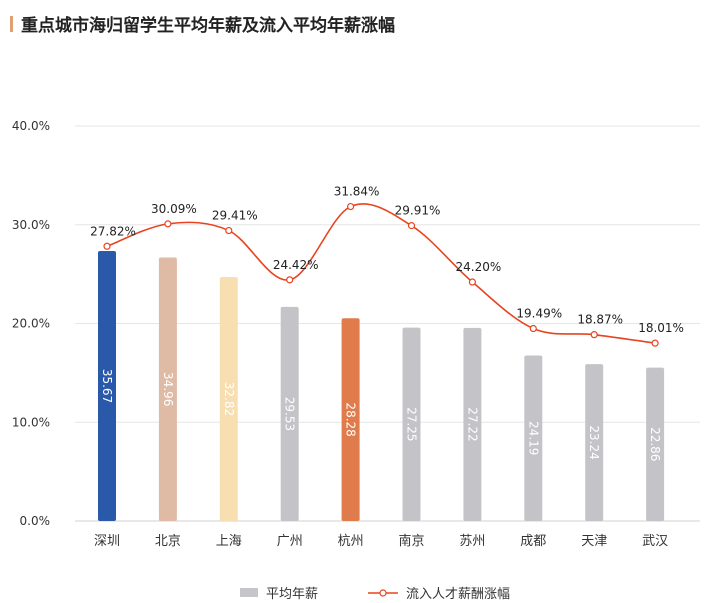 Image resolution: width=720 pixels, height=603 pixels. What do you see at coordinates (31, 126) in the screenshot?
I see `y-tick-label: 40.0%` at bounding box center [31, 126].